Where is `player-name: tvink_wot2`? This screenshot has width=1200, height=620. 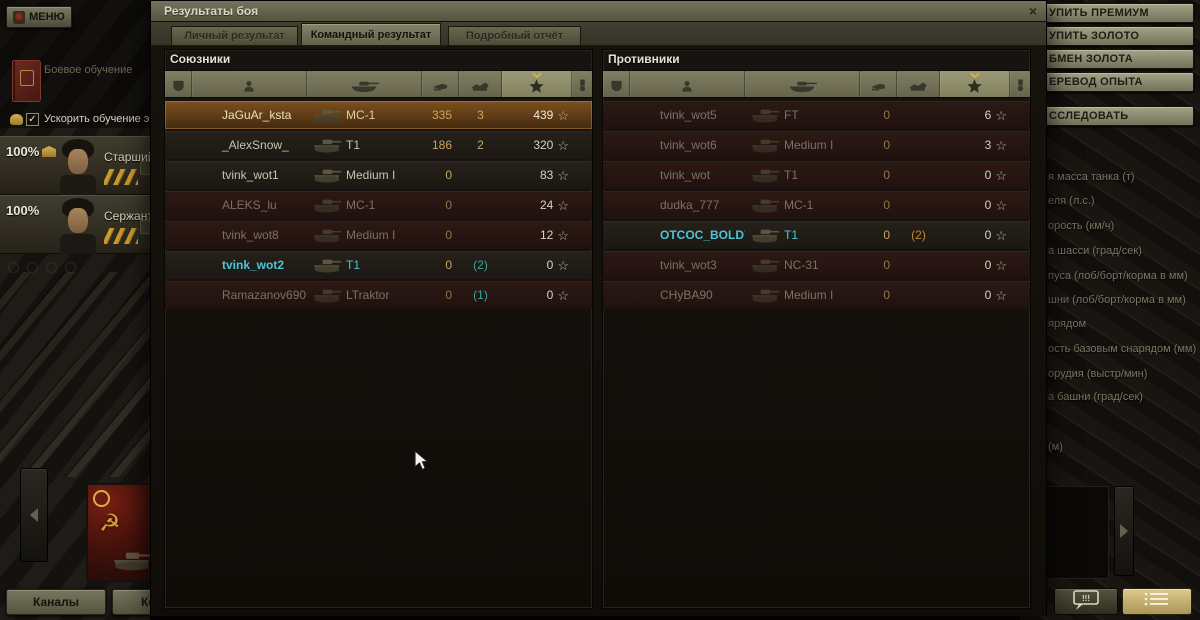
player-name: tvink_wot2 is located at coordinates (253, 265).